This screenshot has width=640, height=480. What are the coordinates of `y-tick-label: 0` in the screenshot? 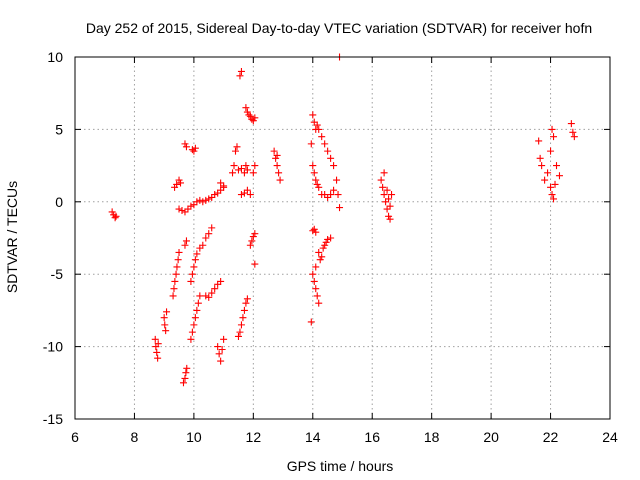 It's located at (59, 202).